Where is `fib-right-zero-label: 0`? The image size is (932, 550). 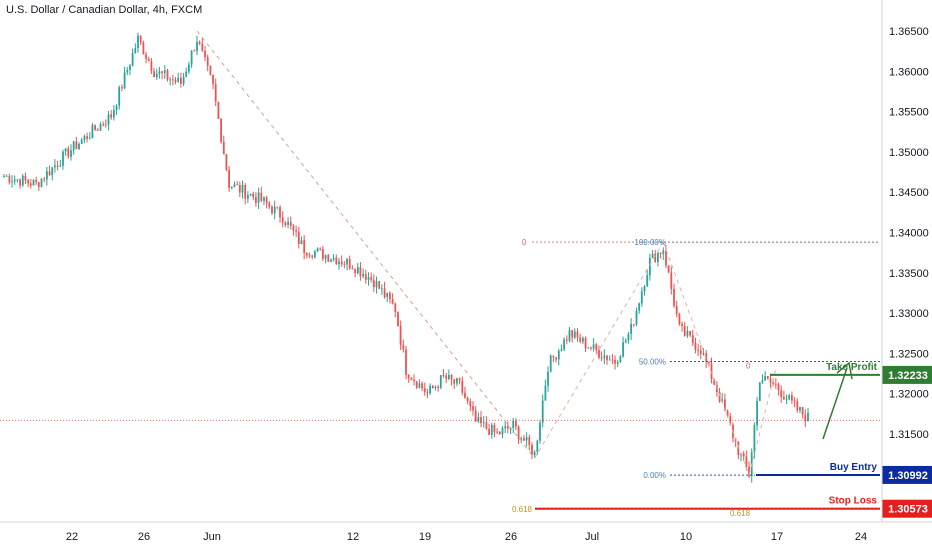 fib-right-zero-label: 0 is located at coordinates (748, 365).